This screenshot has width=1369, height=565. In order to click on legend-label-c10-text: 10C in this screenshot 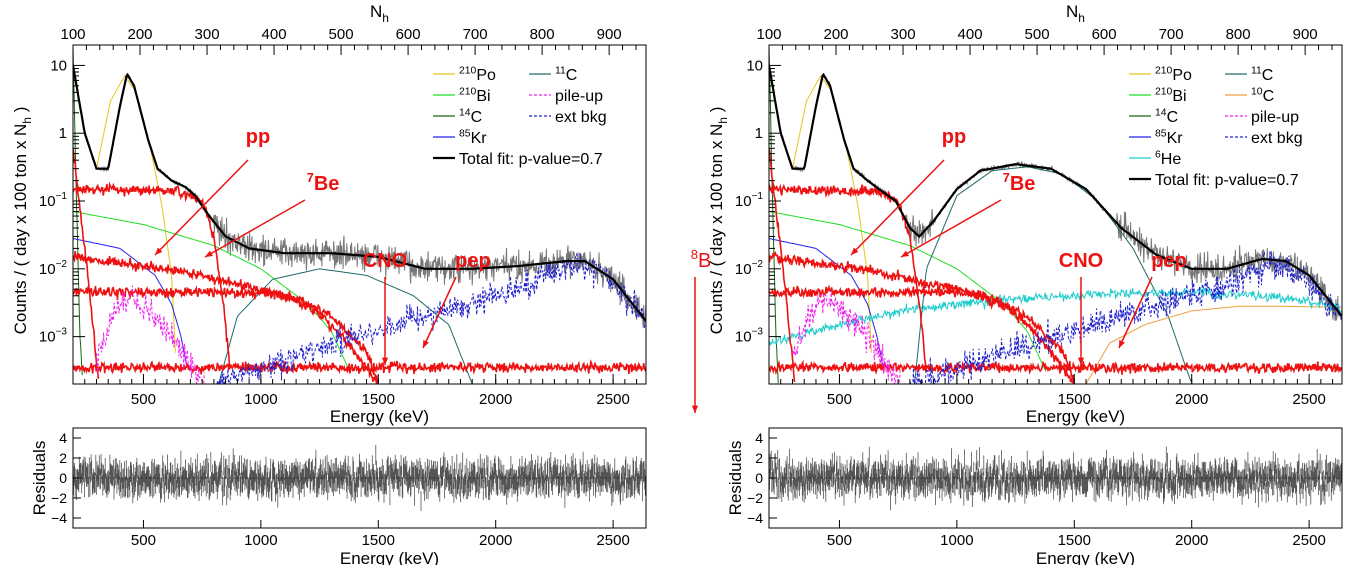, I will do `click(1262, 96)`.